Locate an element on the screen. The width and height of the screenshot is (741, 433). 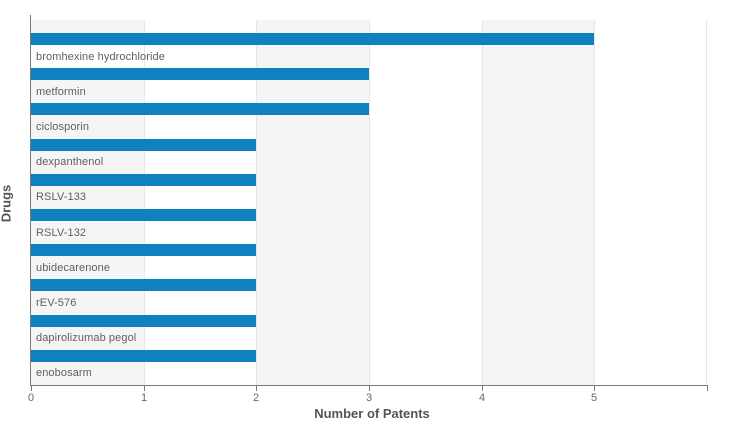
x-tick-label: 2 is located at coordinates (256, 398).